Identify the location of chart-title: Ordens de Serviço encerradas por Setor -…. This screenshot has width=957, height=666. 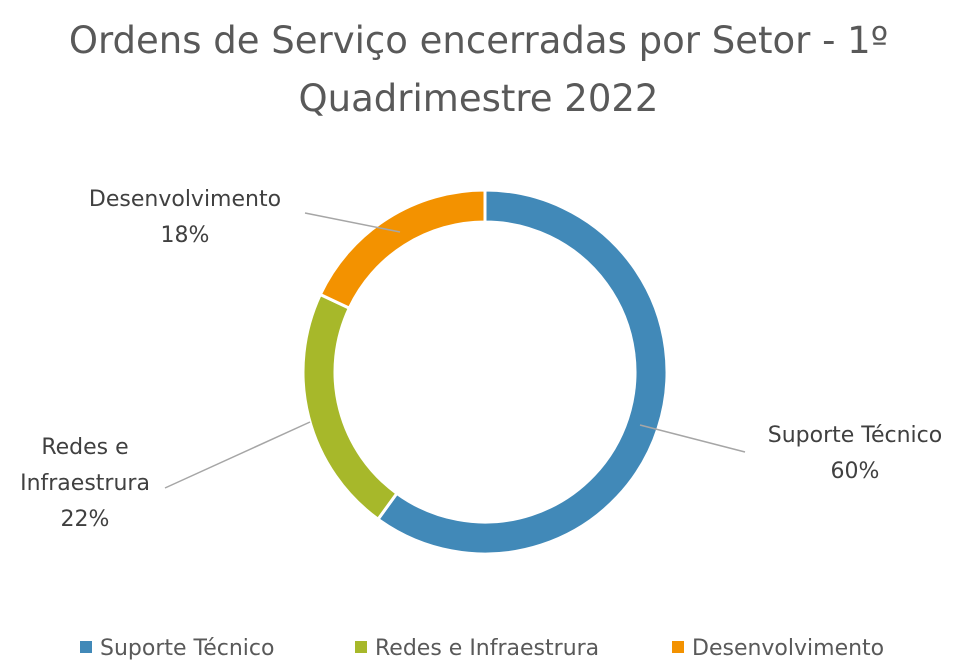
(478, 69).